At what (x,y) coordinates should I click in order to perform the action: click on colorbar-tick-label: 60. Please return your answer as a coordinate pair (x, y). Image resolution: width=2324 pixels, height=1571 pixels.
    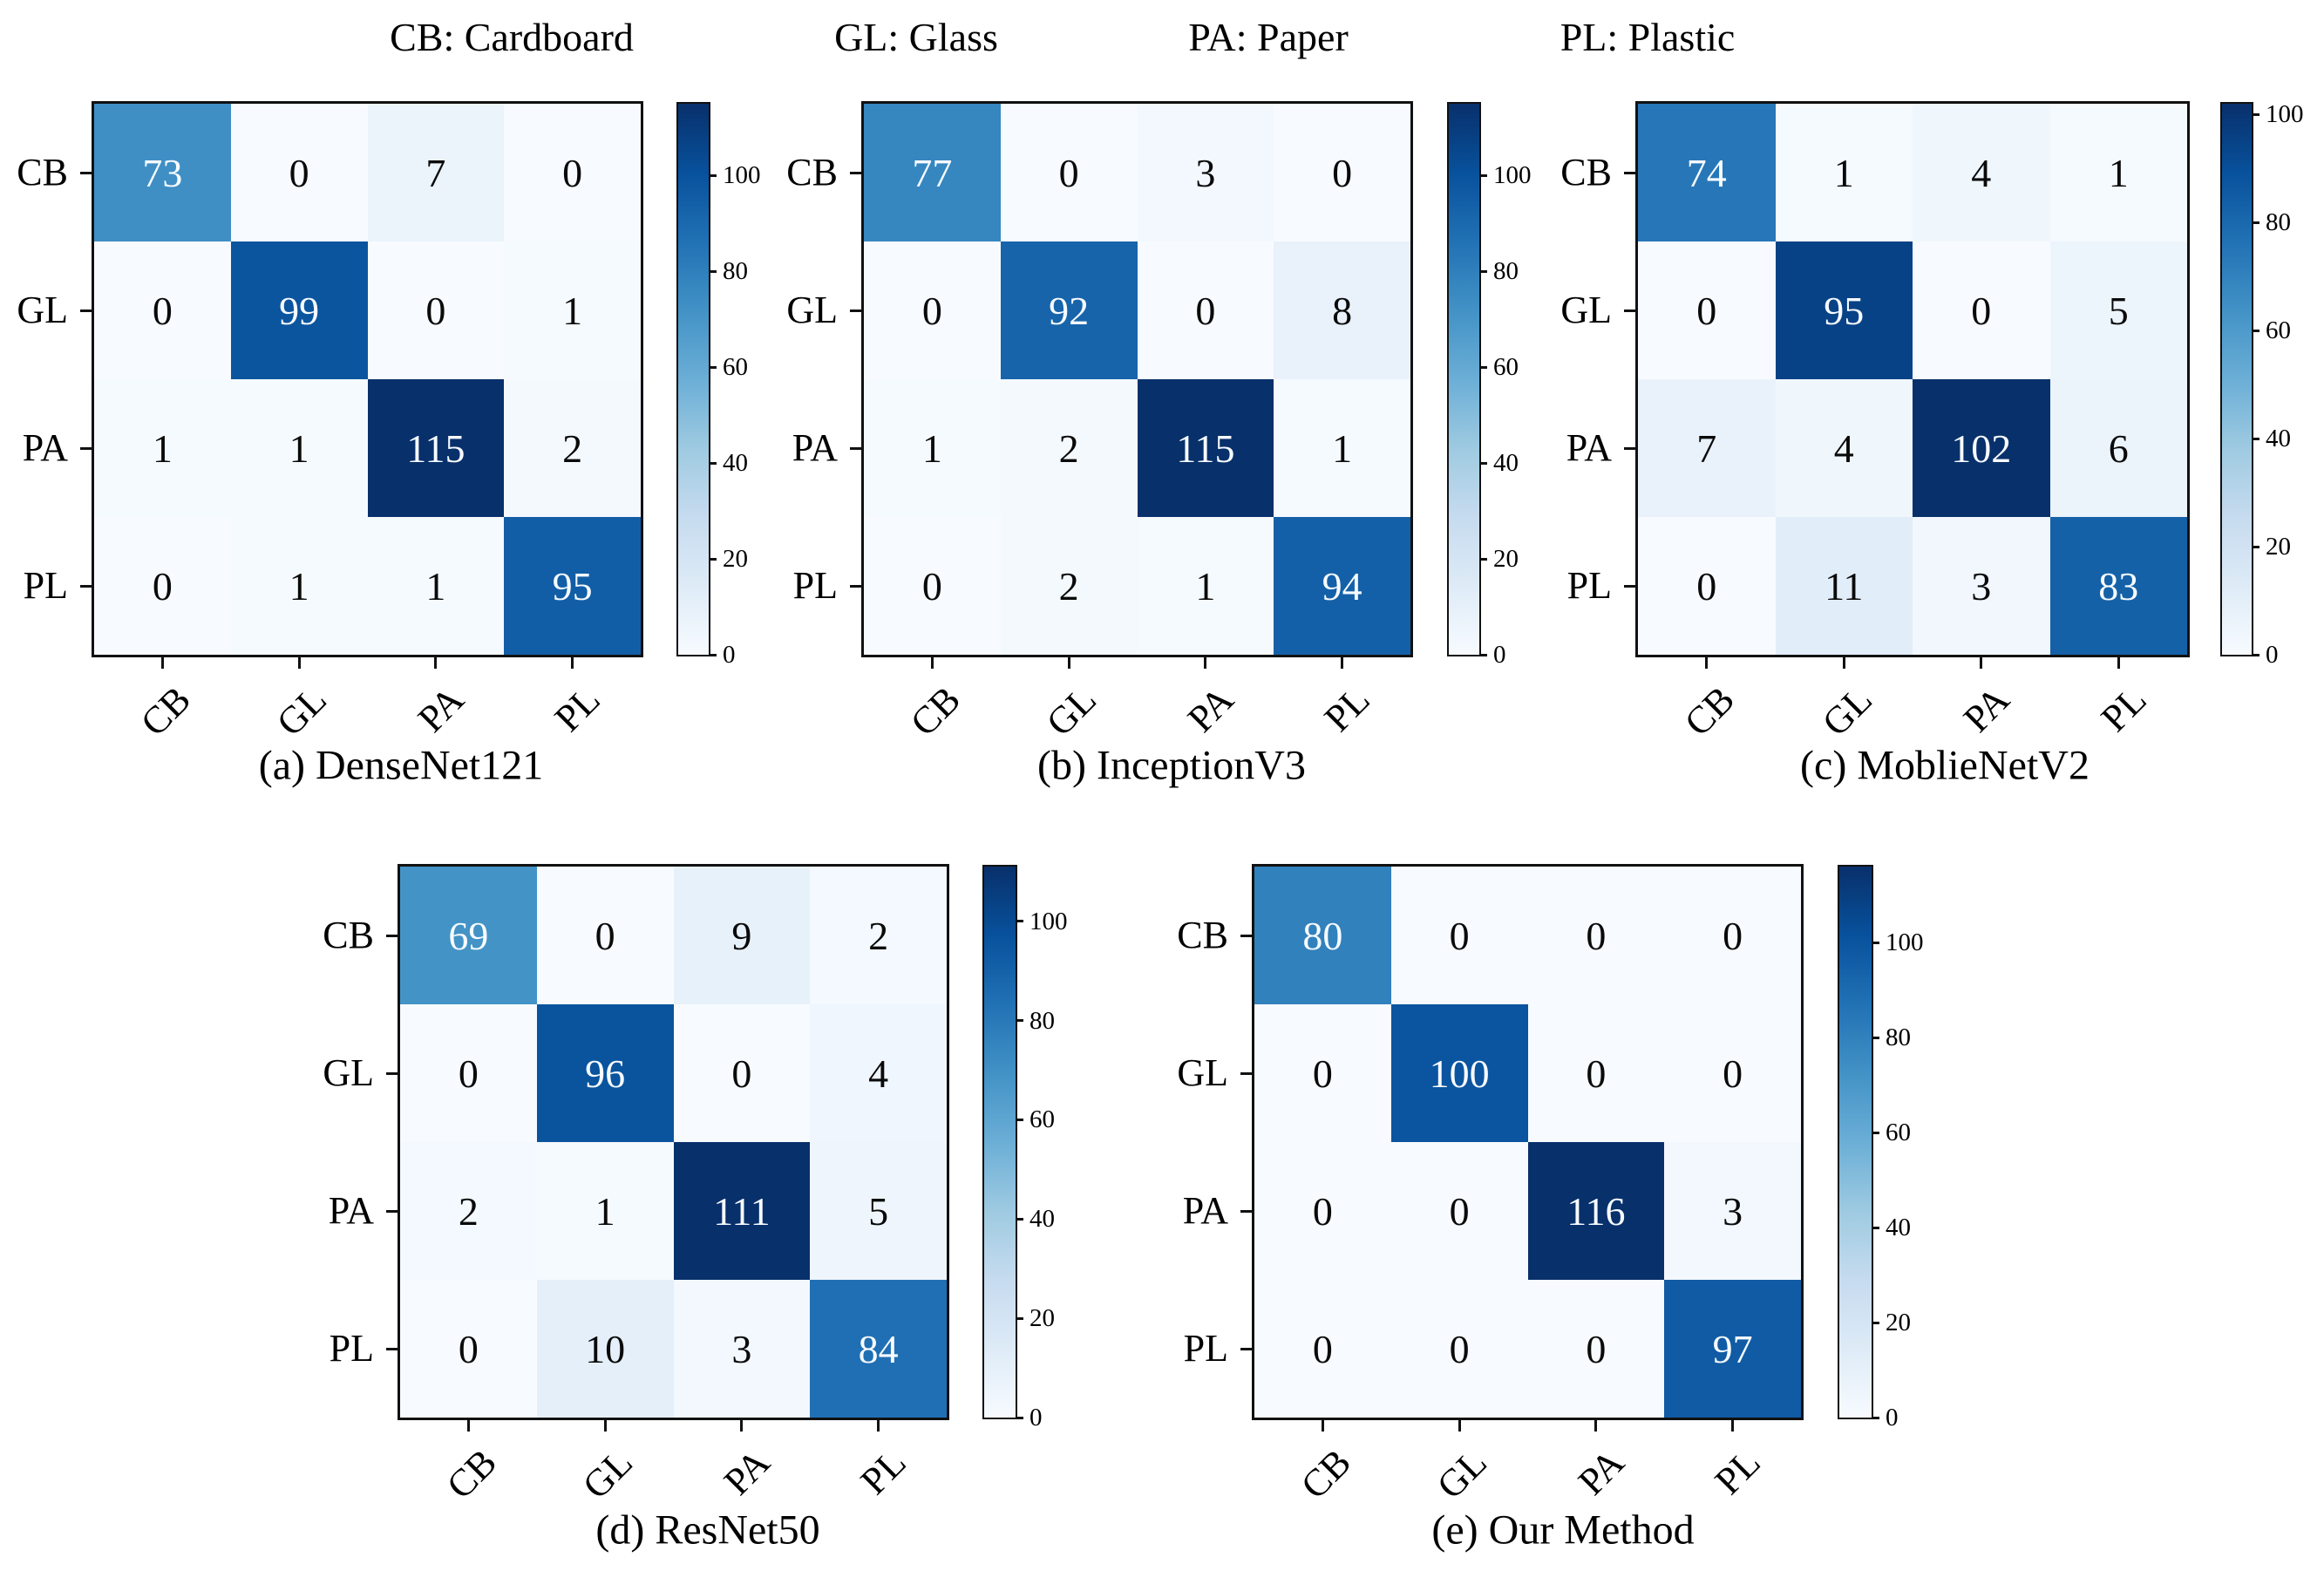
    Looking at the image, I should click on (1042, 1119).